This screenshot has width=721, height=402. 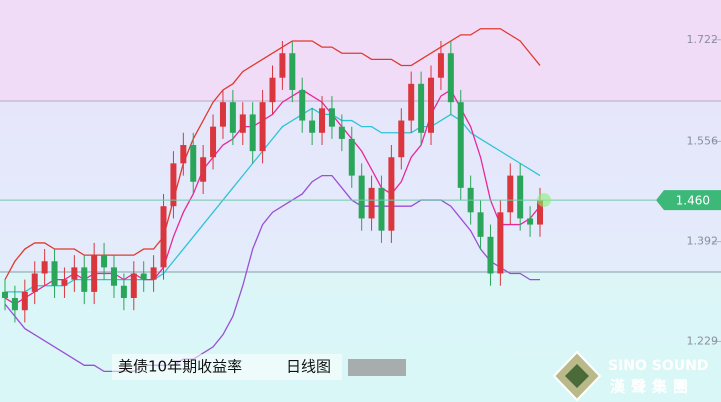 What do you see at coordinates (703, 140) in the screenshot?
I see `y-tick-label: 1.556` at bounding box center [703, 140].